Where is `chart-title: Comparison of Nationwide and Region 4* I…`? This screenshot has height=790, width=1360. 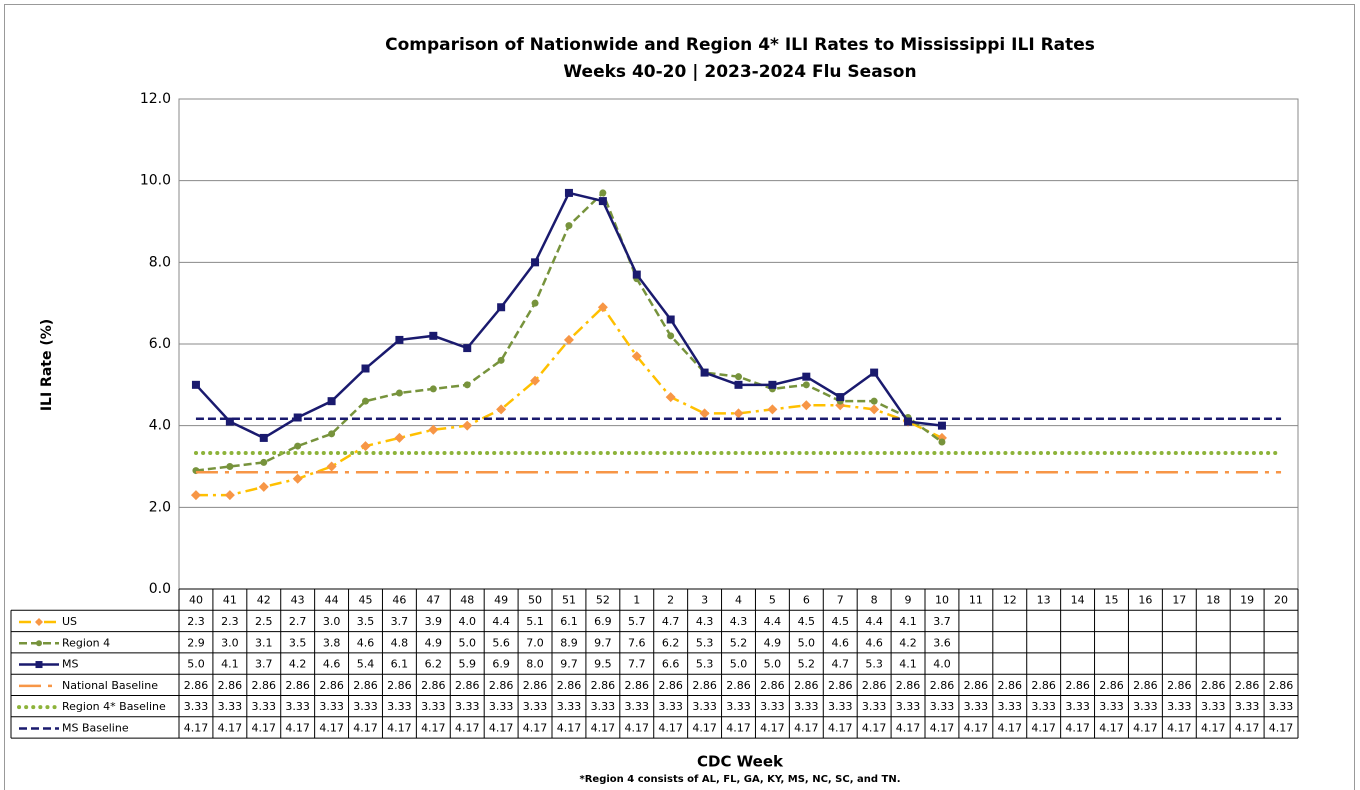 chart-title: Comparison of Nationwide and Region 4* I… is located at coordinates (740, 45).